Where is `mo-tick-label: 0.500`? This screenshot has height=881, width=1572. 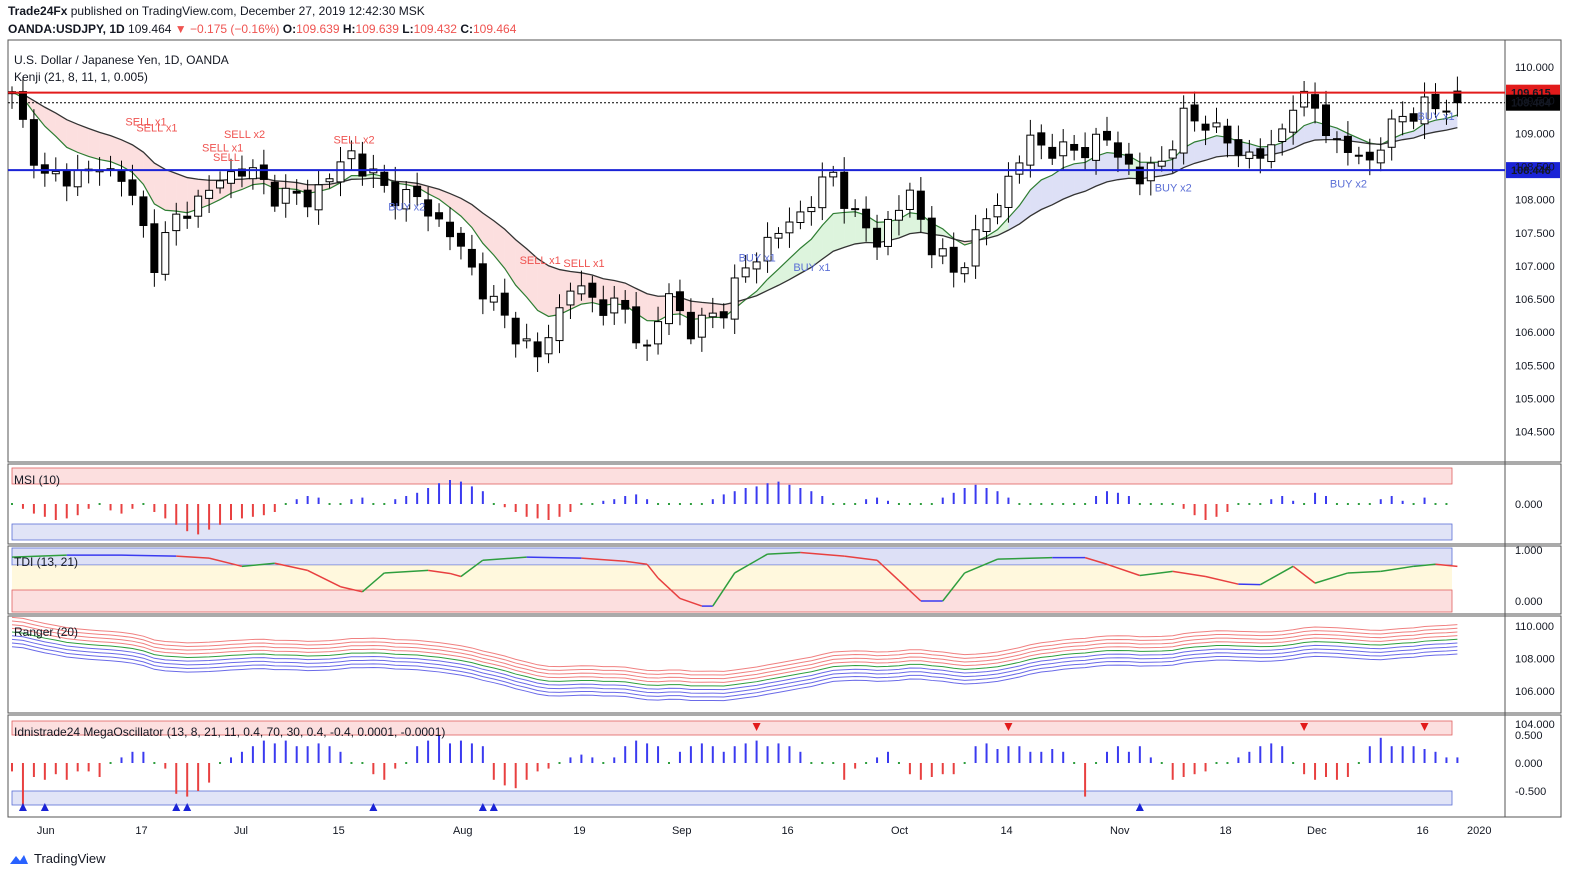 mo-tick-label: 0.500 is located at coordinates (1529, 736).